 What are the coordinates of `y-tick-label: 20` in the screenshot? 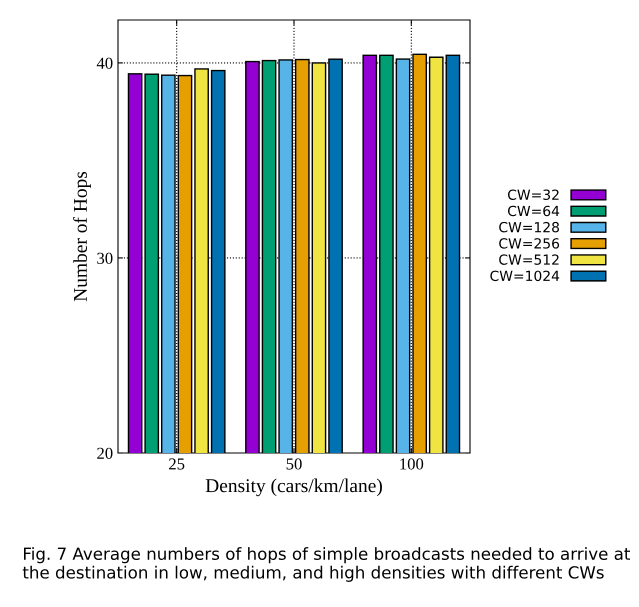 It's located at (105, 453).